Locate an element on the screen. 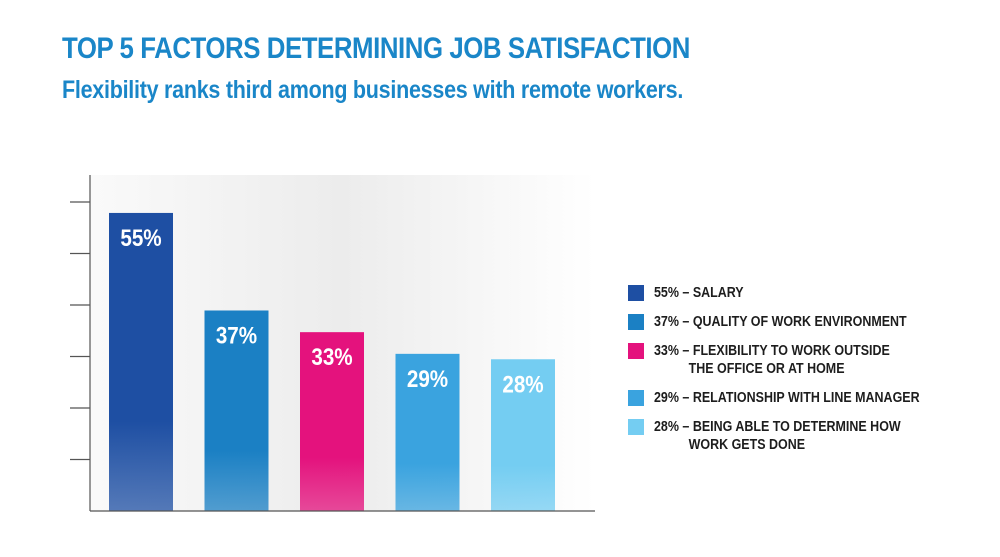 This screenshot has height=557, width=1000. bar-label-3: 33% is located at coordinates (331, 357).